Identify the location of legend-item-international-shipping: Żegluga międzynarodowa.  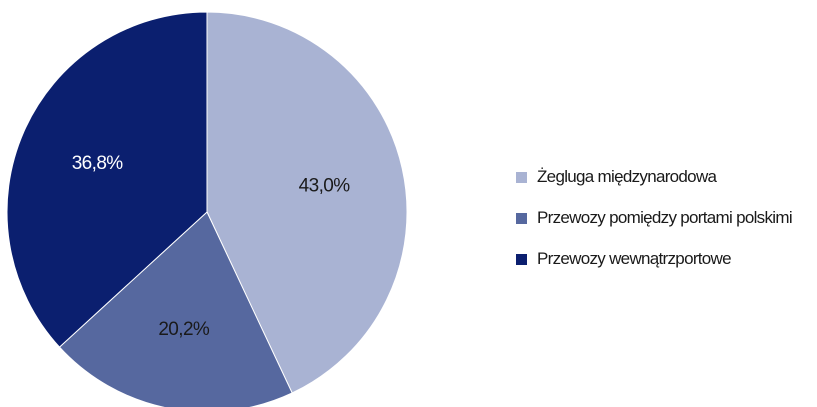
(654, 177).